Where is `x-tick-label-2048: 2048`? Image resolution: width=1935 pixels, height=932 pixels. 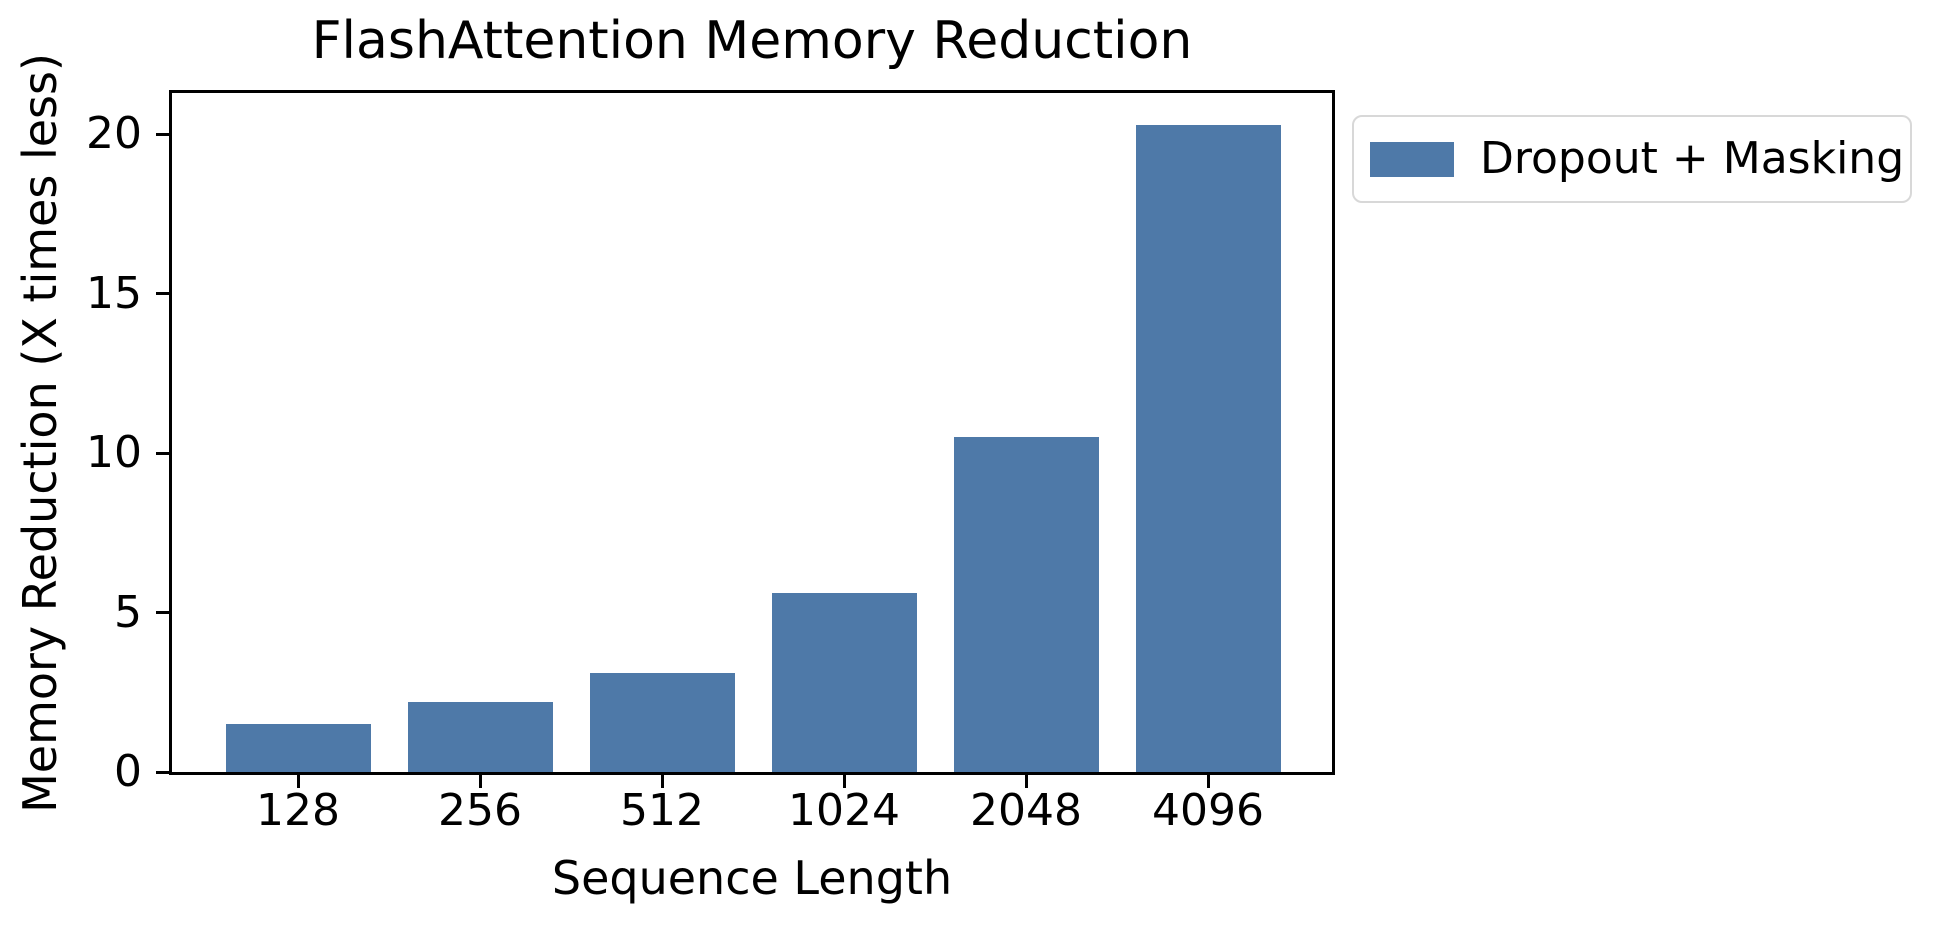 x-tick-label-2048: 2048 is located at coordinates (1026, 810).